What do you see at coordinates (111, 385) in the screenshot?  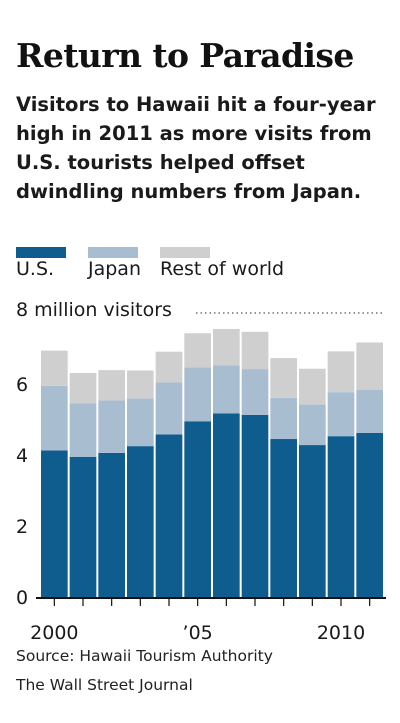 I see `bar-rest-of-world-2002` at bounding box center [111, 385].